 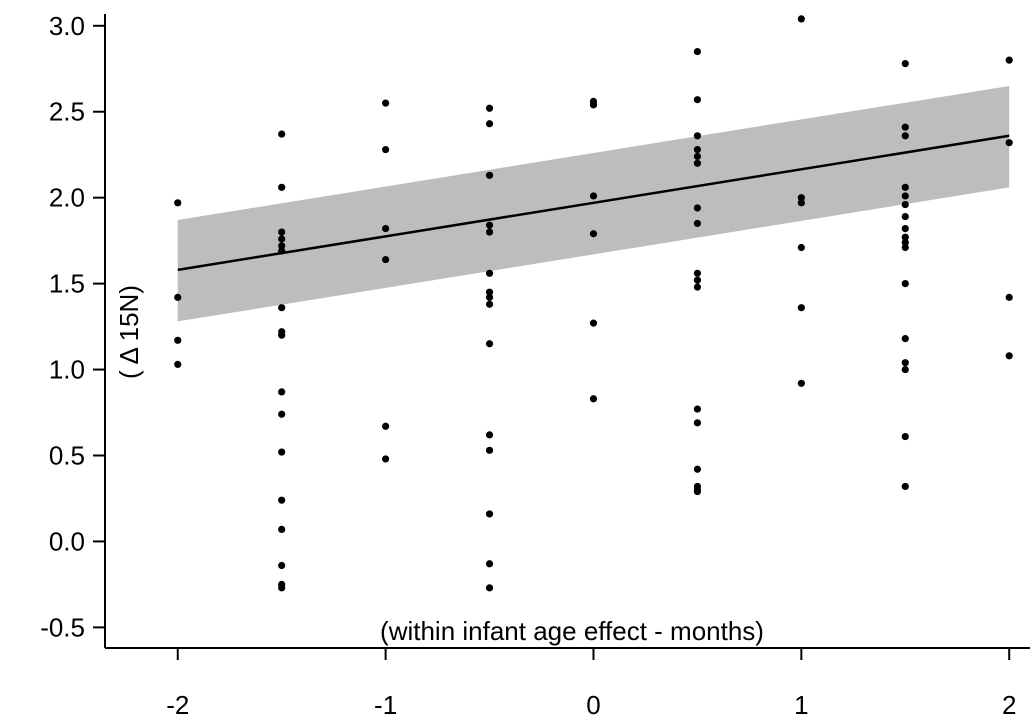 What do you see at coordinates (385, 705) in the screenshot?
I see `x-tick-label: -1` at bounding box center [385, 705].